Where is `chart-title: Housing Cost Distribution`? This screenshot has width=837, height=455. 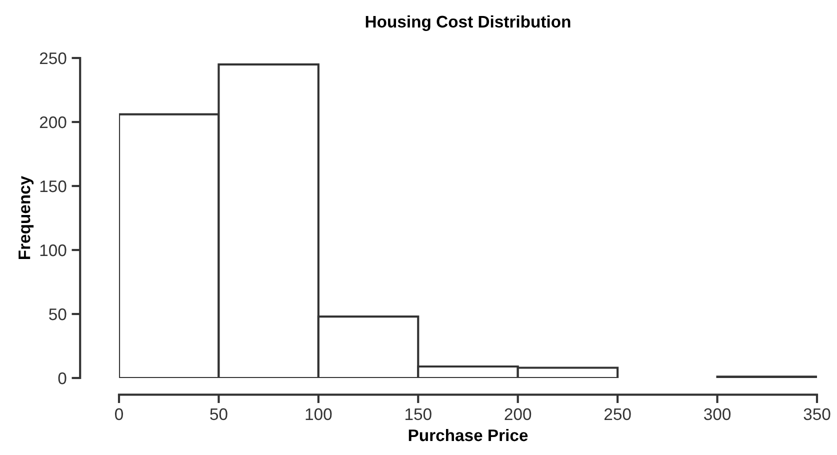
chart-title: Housing Cost Distribution is located at coordinates (468, 23).